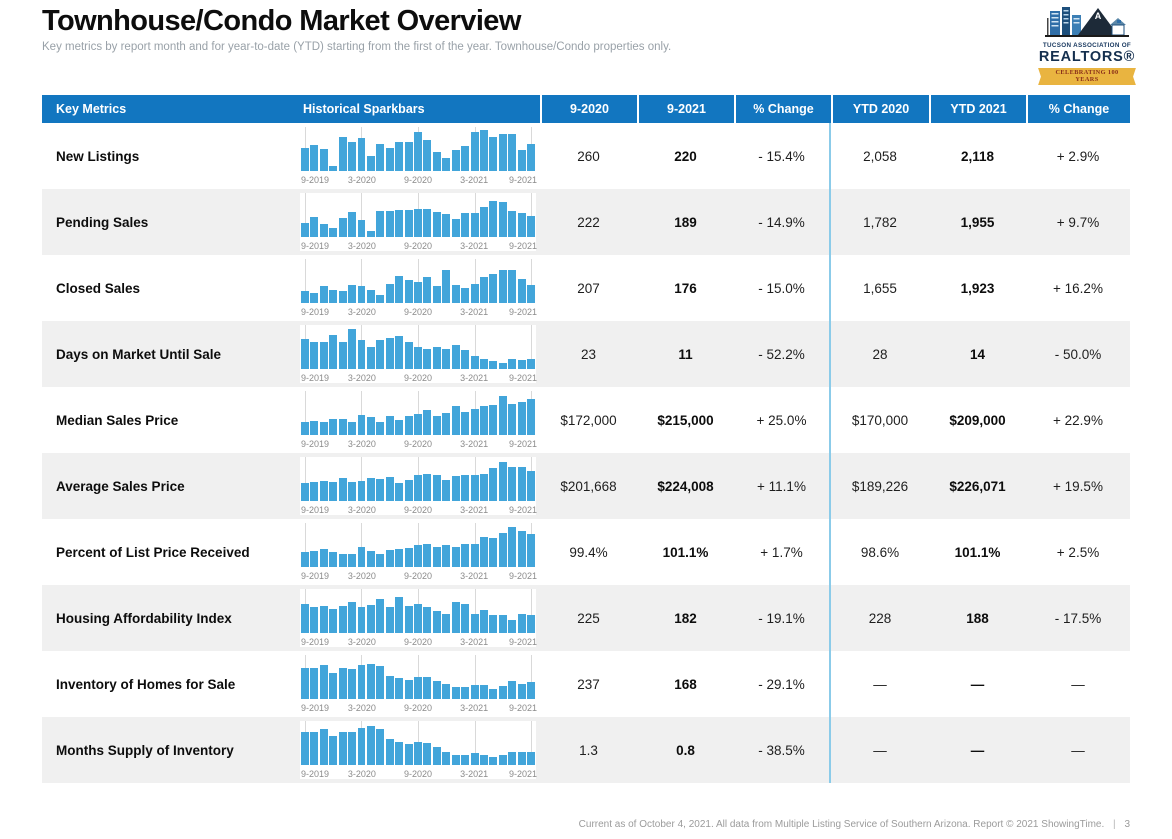  What do you see at coordinates (1078, 618) in the screenshot?
I see `pct-change-ytd: - 17.5%` at bounding box center [1078, 618].